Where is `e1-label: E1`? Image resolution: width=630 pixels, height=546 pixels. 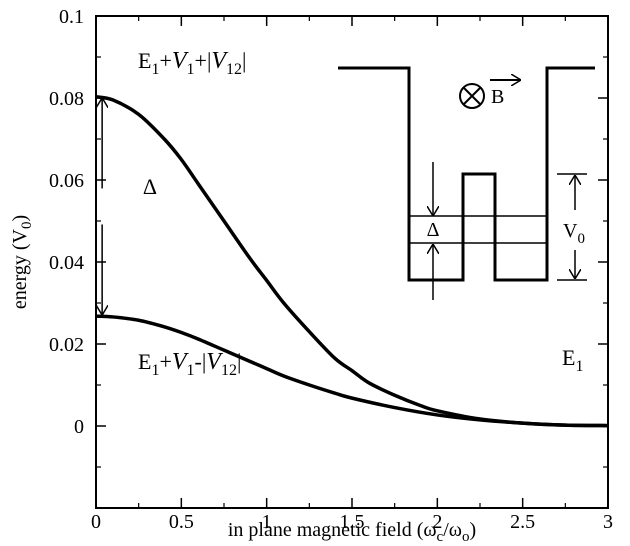
e1-label: E1 is located at coordinates (572, 360).